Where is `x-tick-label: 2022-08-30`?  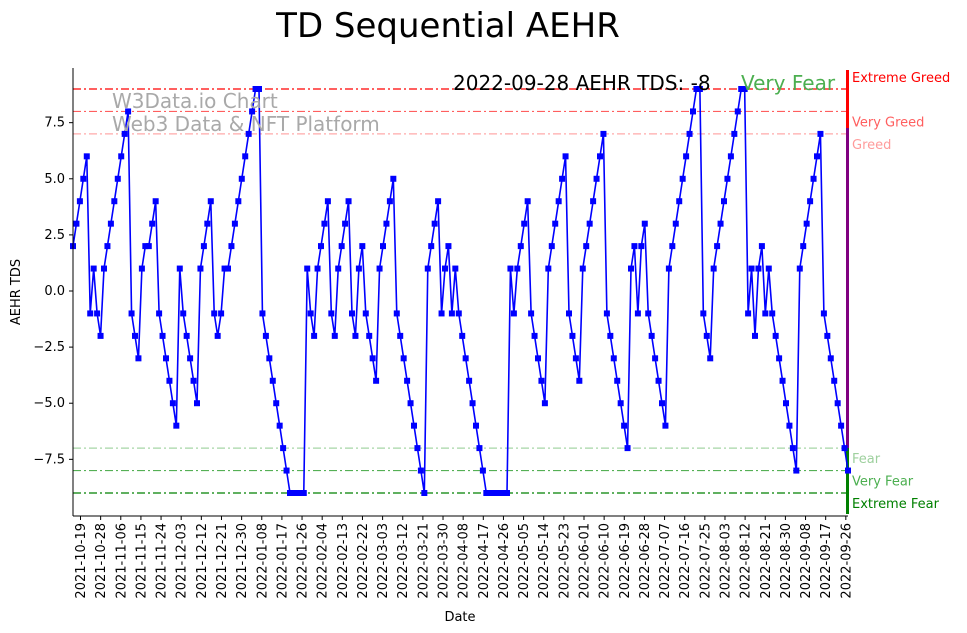 x-tick-label: 2022-08-30 is located at coordinates (786, 561).